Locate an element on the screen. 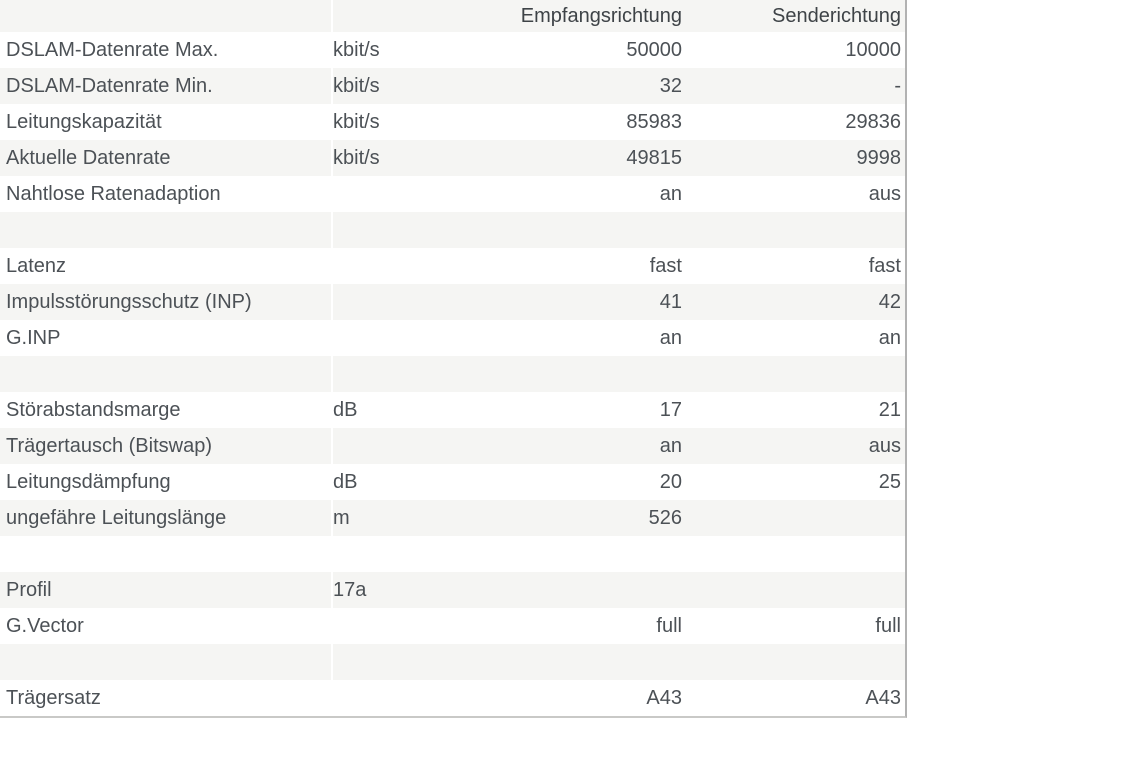 The height and width of the screenshot is (773, 1143). row-label: G.INP is located at coordinates (166, 338).